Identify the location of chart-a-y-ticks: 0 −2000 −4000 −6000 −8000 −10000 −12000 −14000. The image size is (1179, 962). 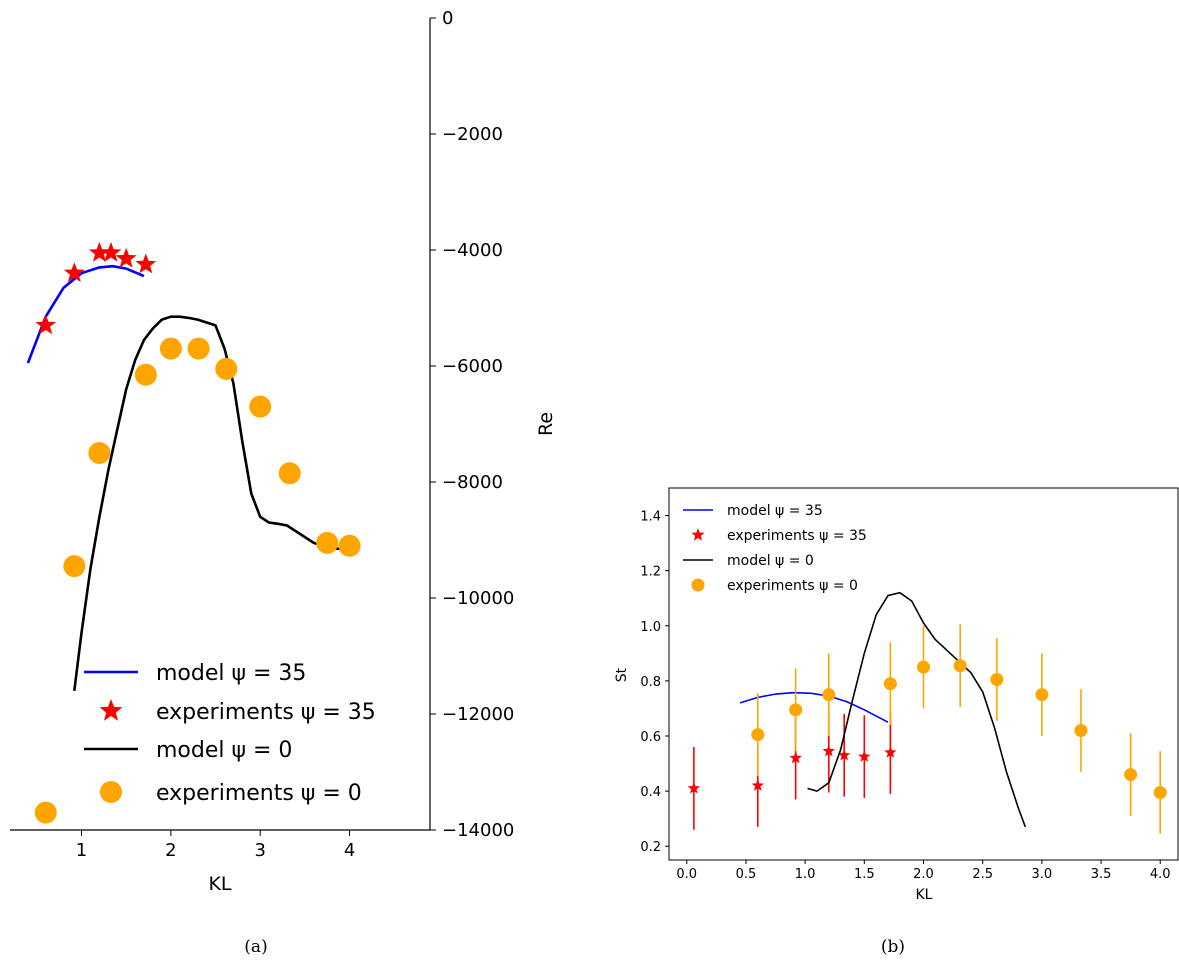
(472, 424).